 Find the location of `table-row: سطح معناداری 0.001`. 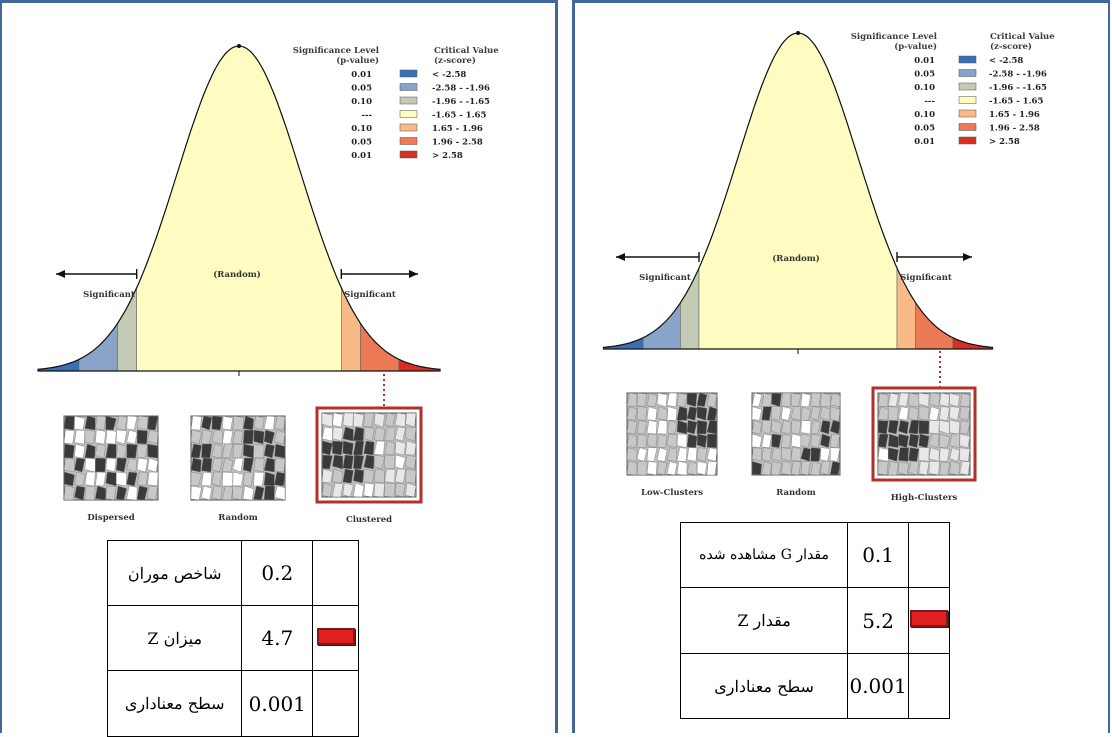

table-row: سطح معناداری 0.001 is located at coordinates (232, 703).